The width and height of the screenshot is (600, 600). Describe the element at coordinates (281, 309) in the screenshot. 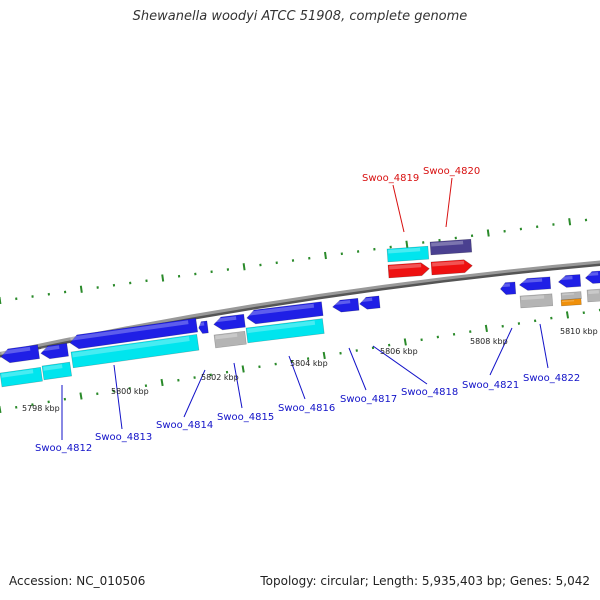

I see `gene-4816-blue-highlight` at that location.